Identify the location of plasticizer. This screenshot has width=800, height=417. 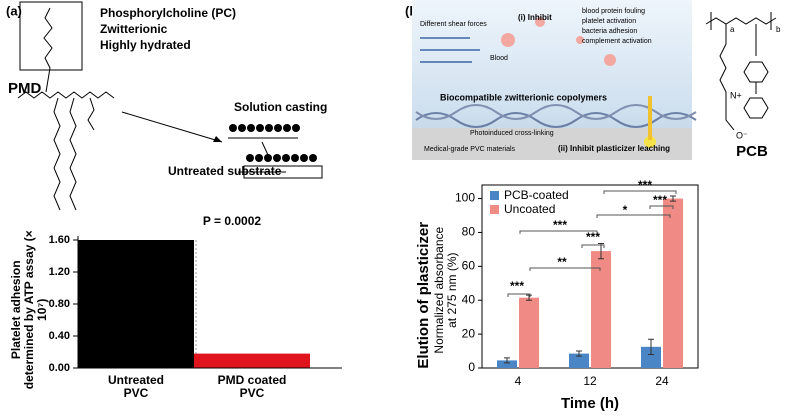
(650, 142).